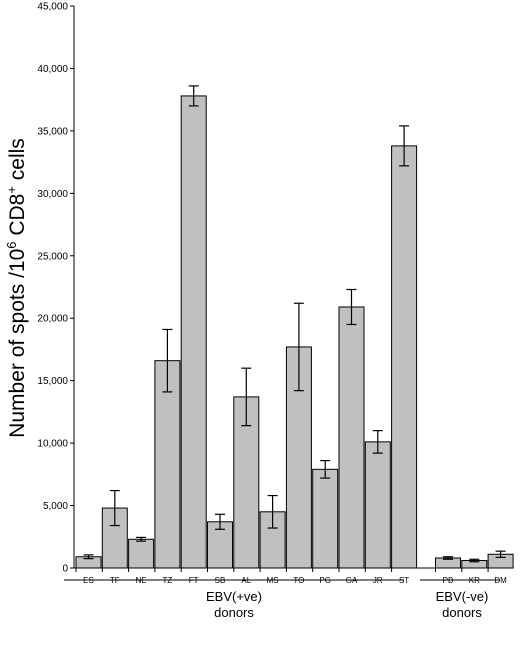 This screenshot has width=520, height=646. Describe the element at coordinates (52, 69) in the screenshot. I see `y-tick-label: 40,000` at that location.